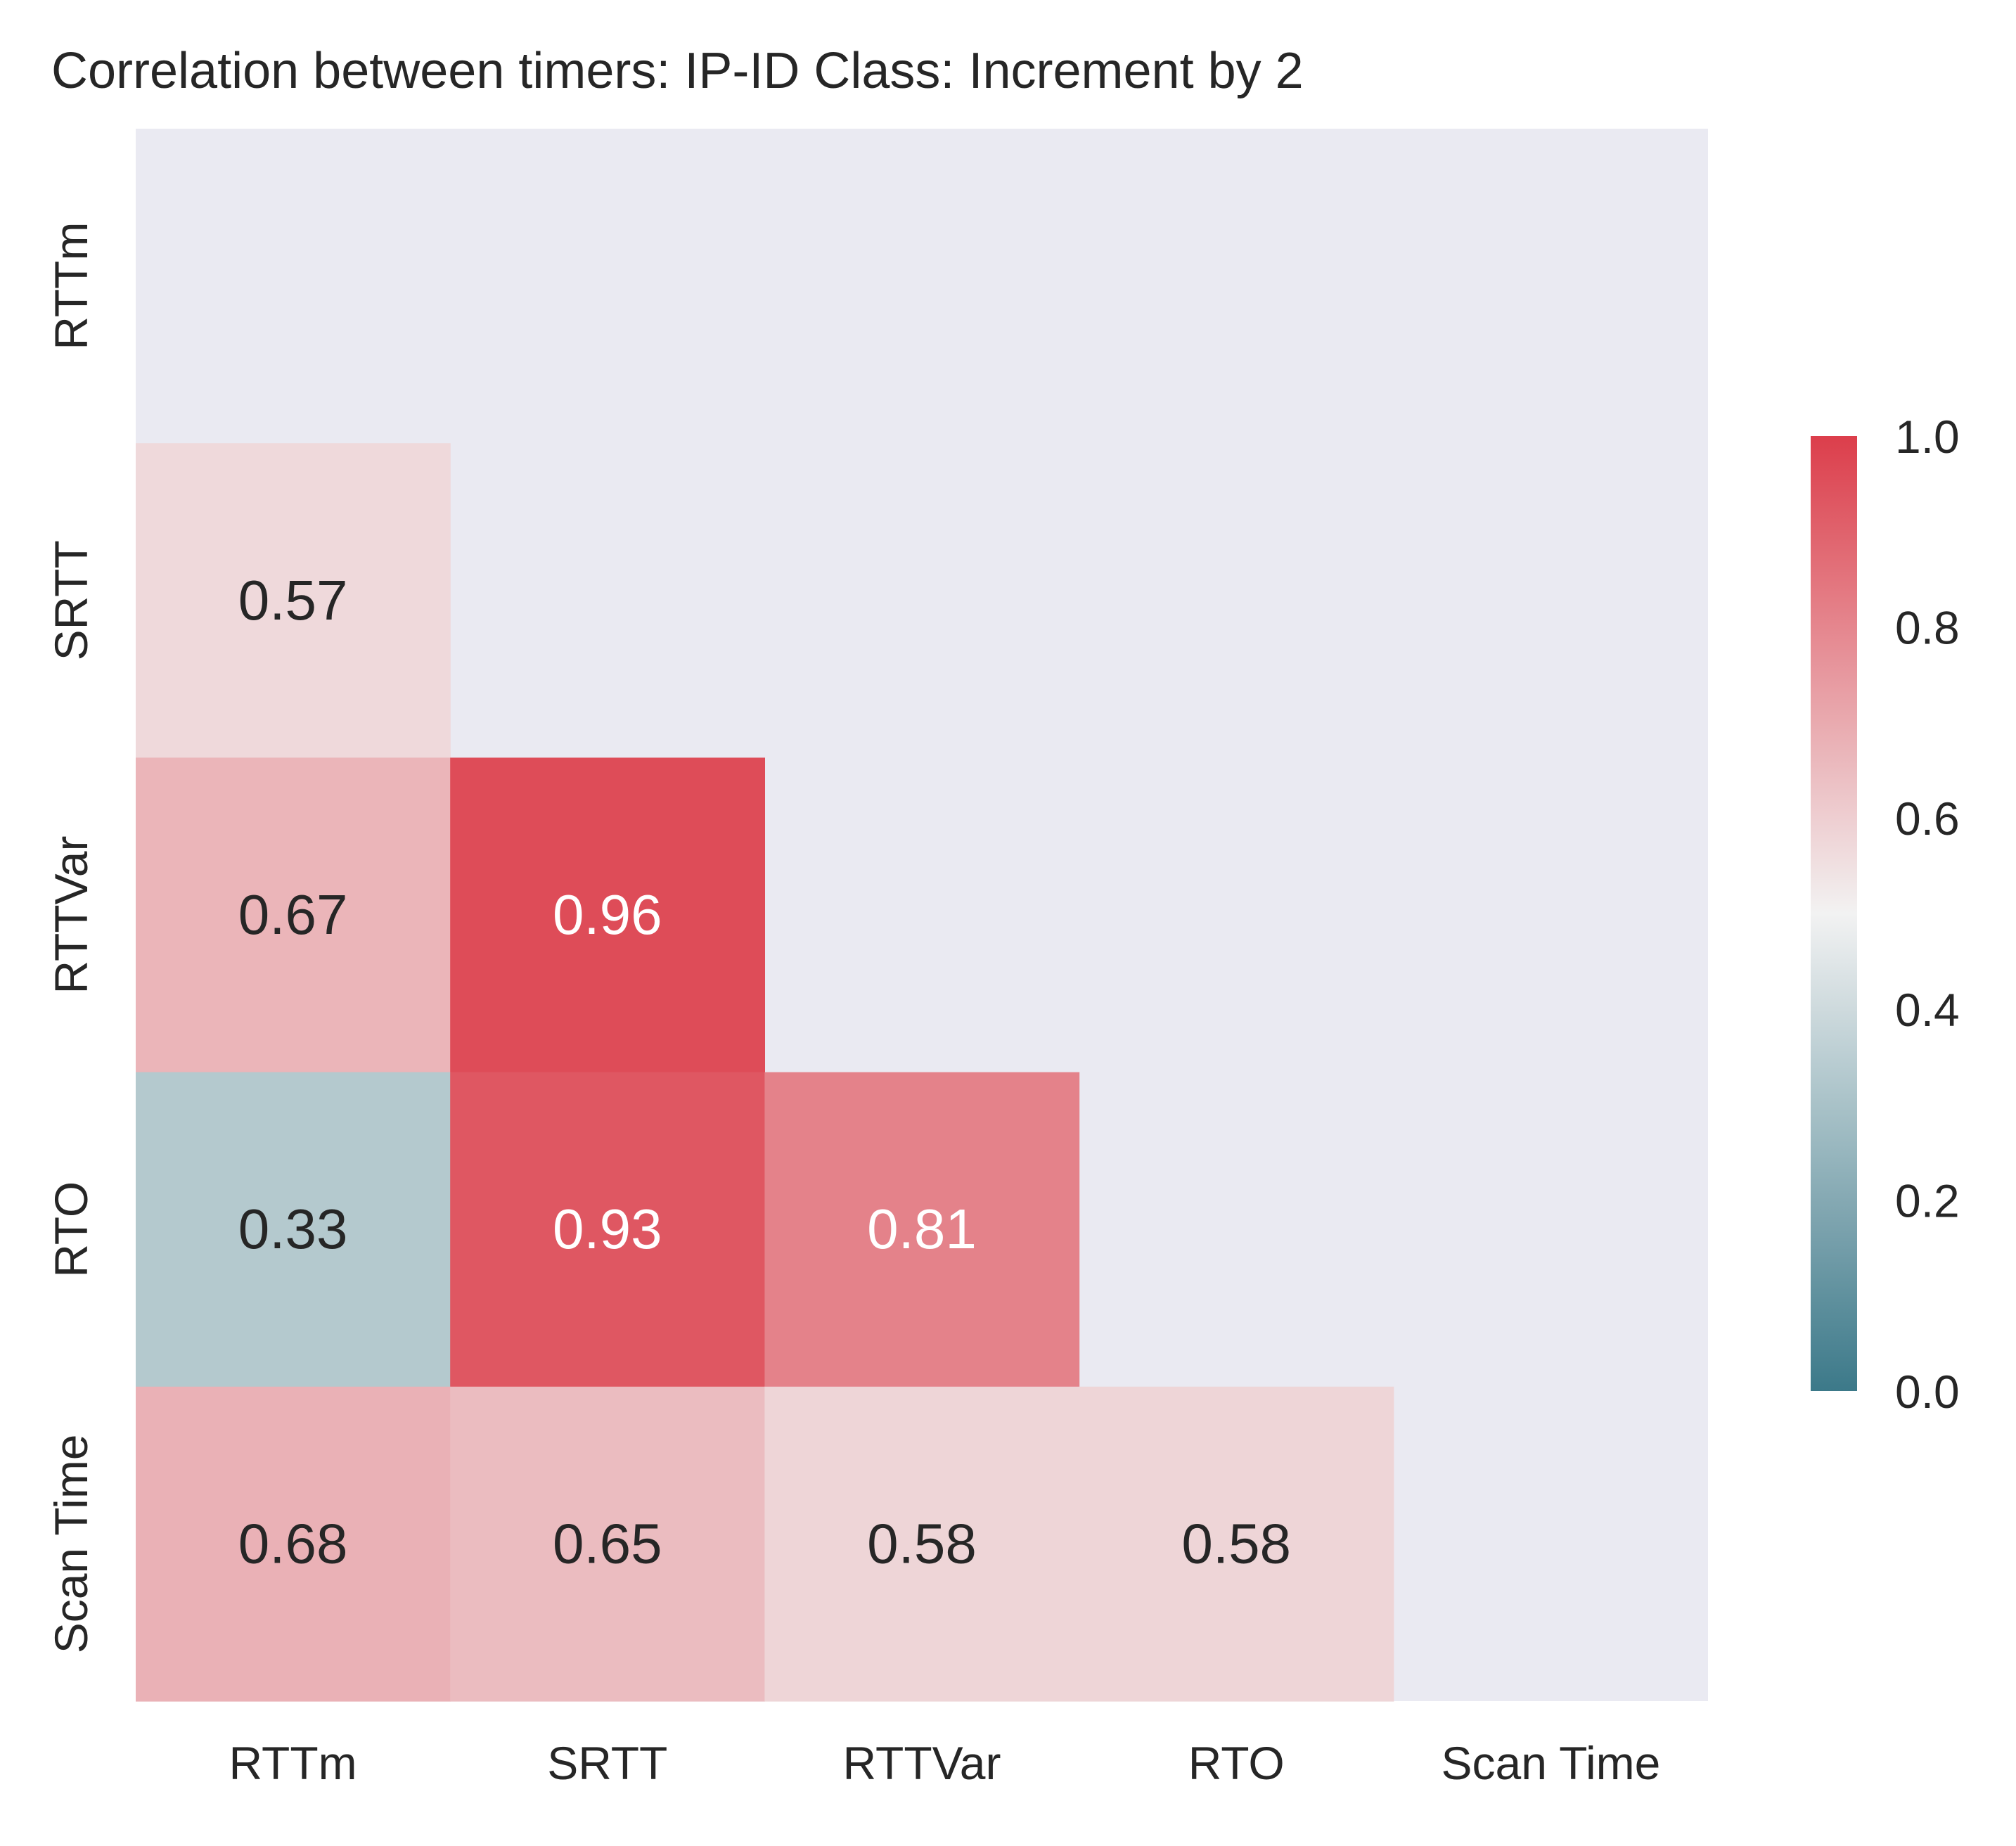  I want to click on y-tick-label: SRTT, so click(71, 600).